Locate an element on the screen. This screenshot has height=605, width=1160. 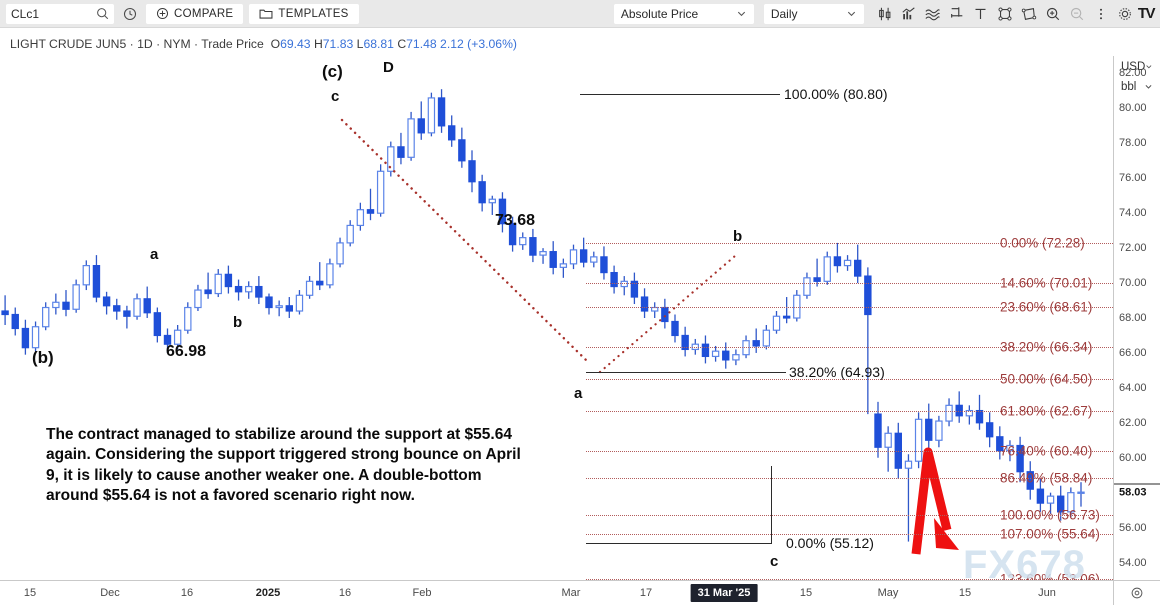
compare-button: COMPARE is located at coordinates (195, 13).